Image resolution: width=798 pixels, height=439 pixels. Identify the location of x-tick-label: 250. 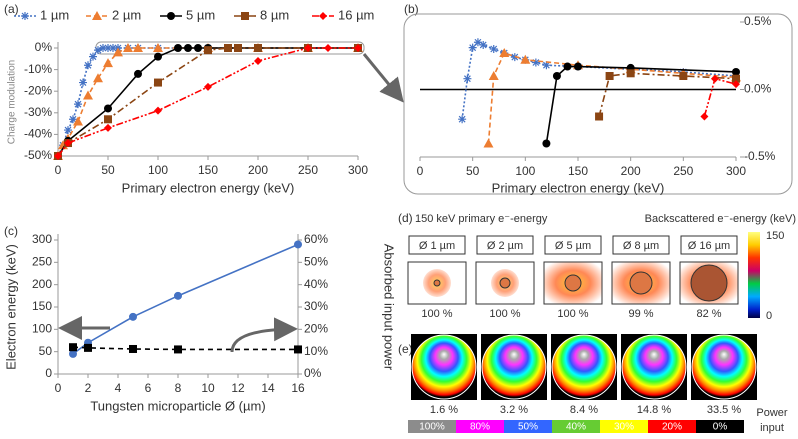
(683, 171).